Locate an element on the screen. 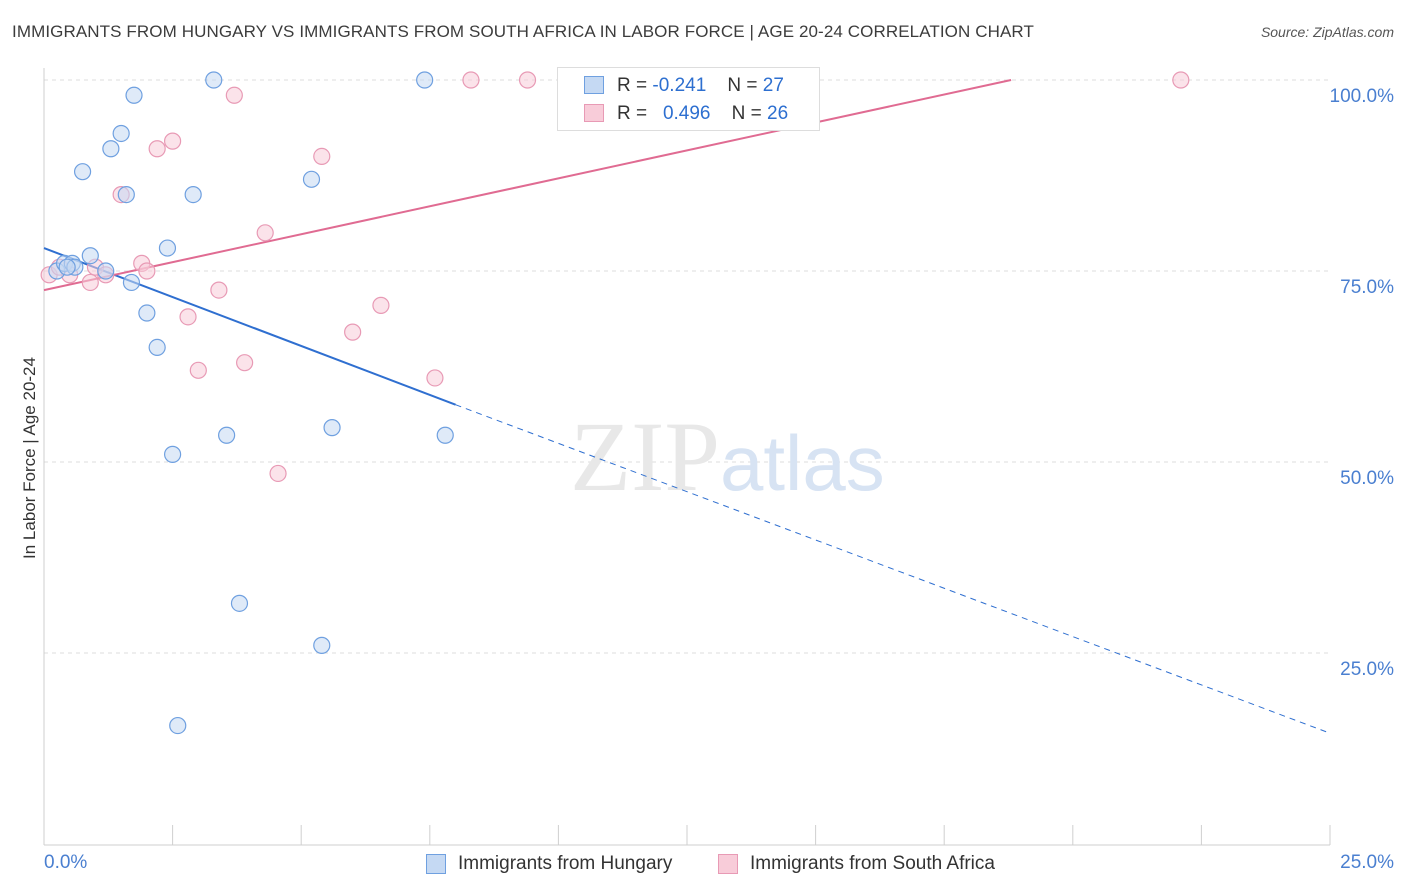 The height and width of the screenshot is (892, 1406). bottom-legend-label-hungary: Immigrants from Hungary is located at coordinates (565, 863).